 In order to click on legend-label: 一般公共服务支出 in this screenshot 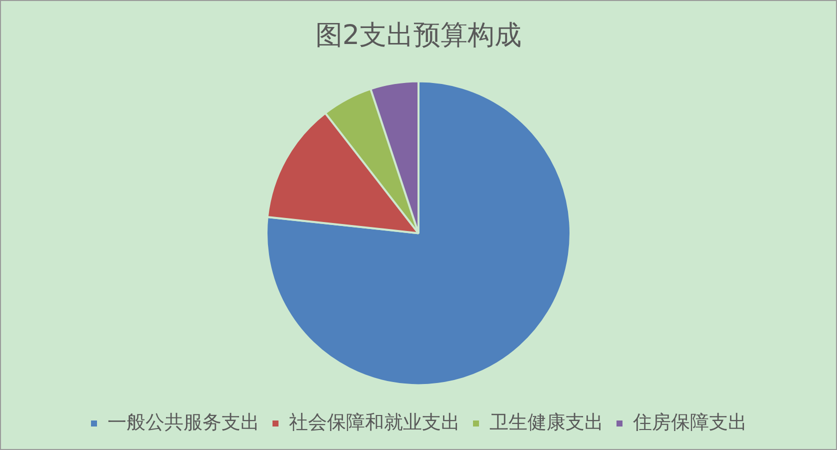, I will do `click(184, 422)`.